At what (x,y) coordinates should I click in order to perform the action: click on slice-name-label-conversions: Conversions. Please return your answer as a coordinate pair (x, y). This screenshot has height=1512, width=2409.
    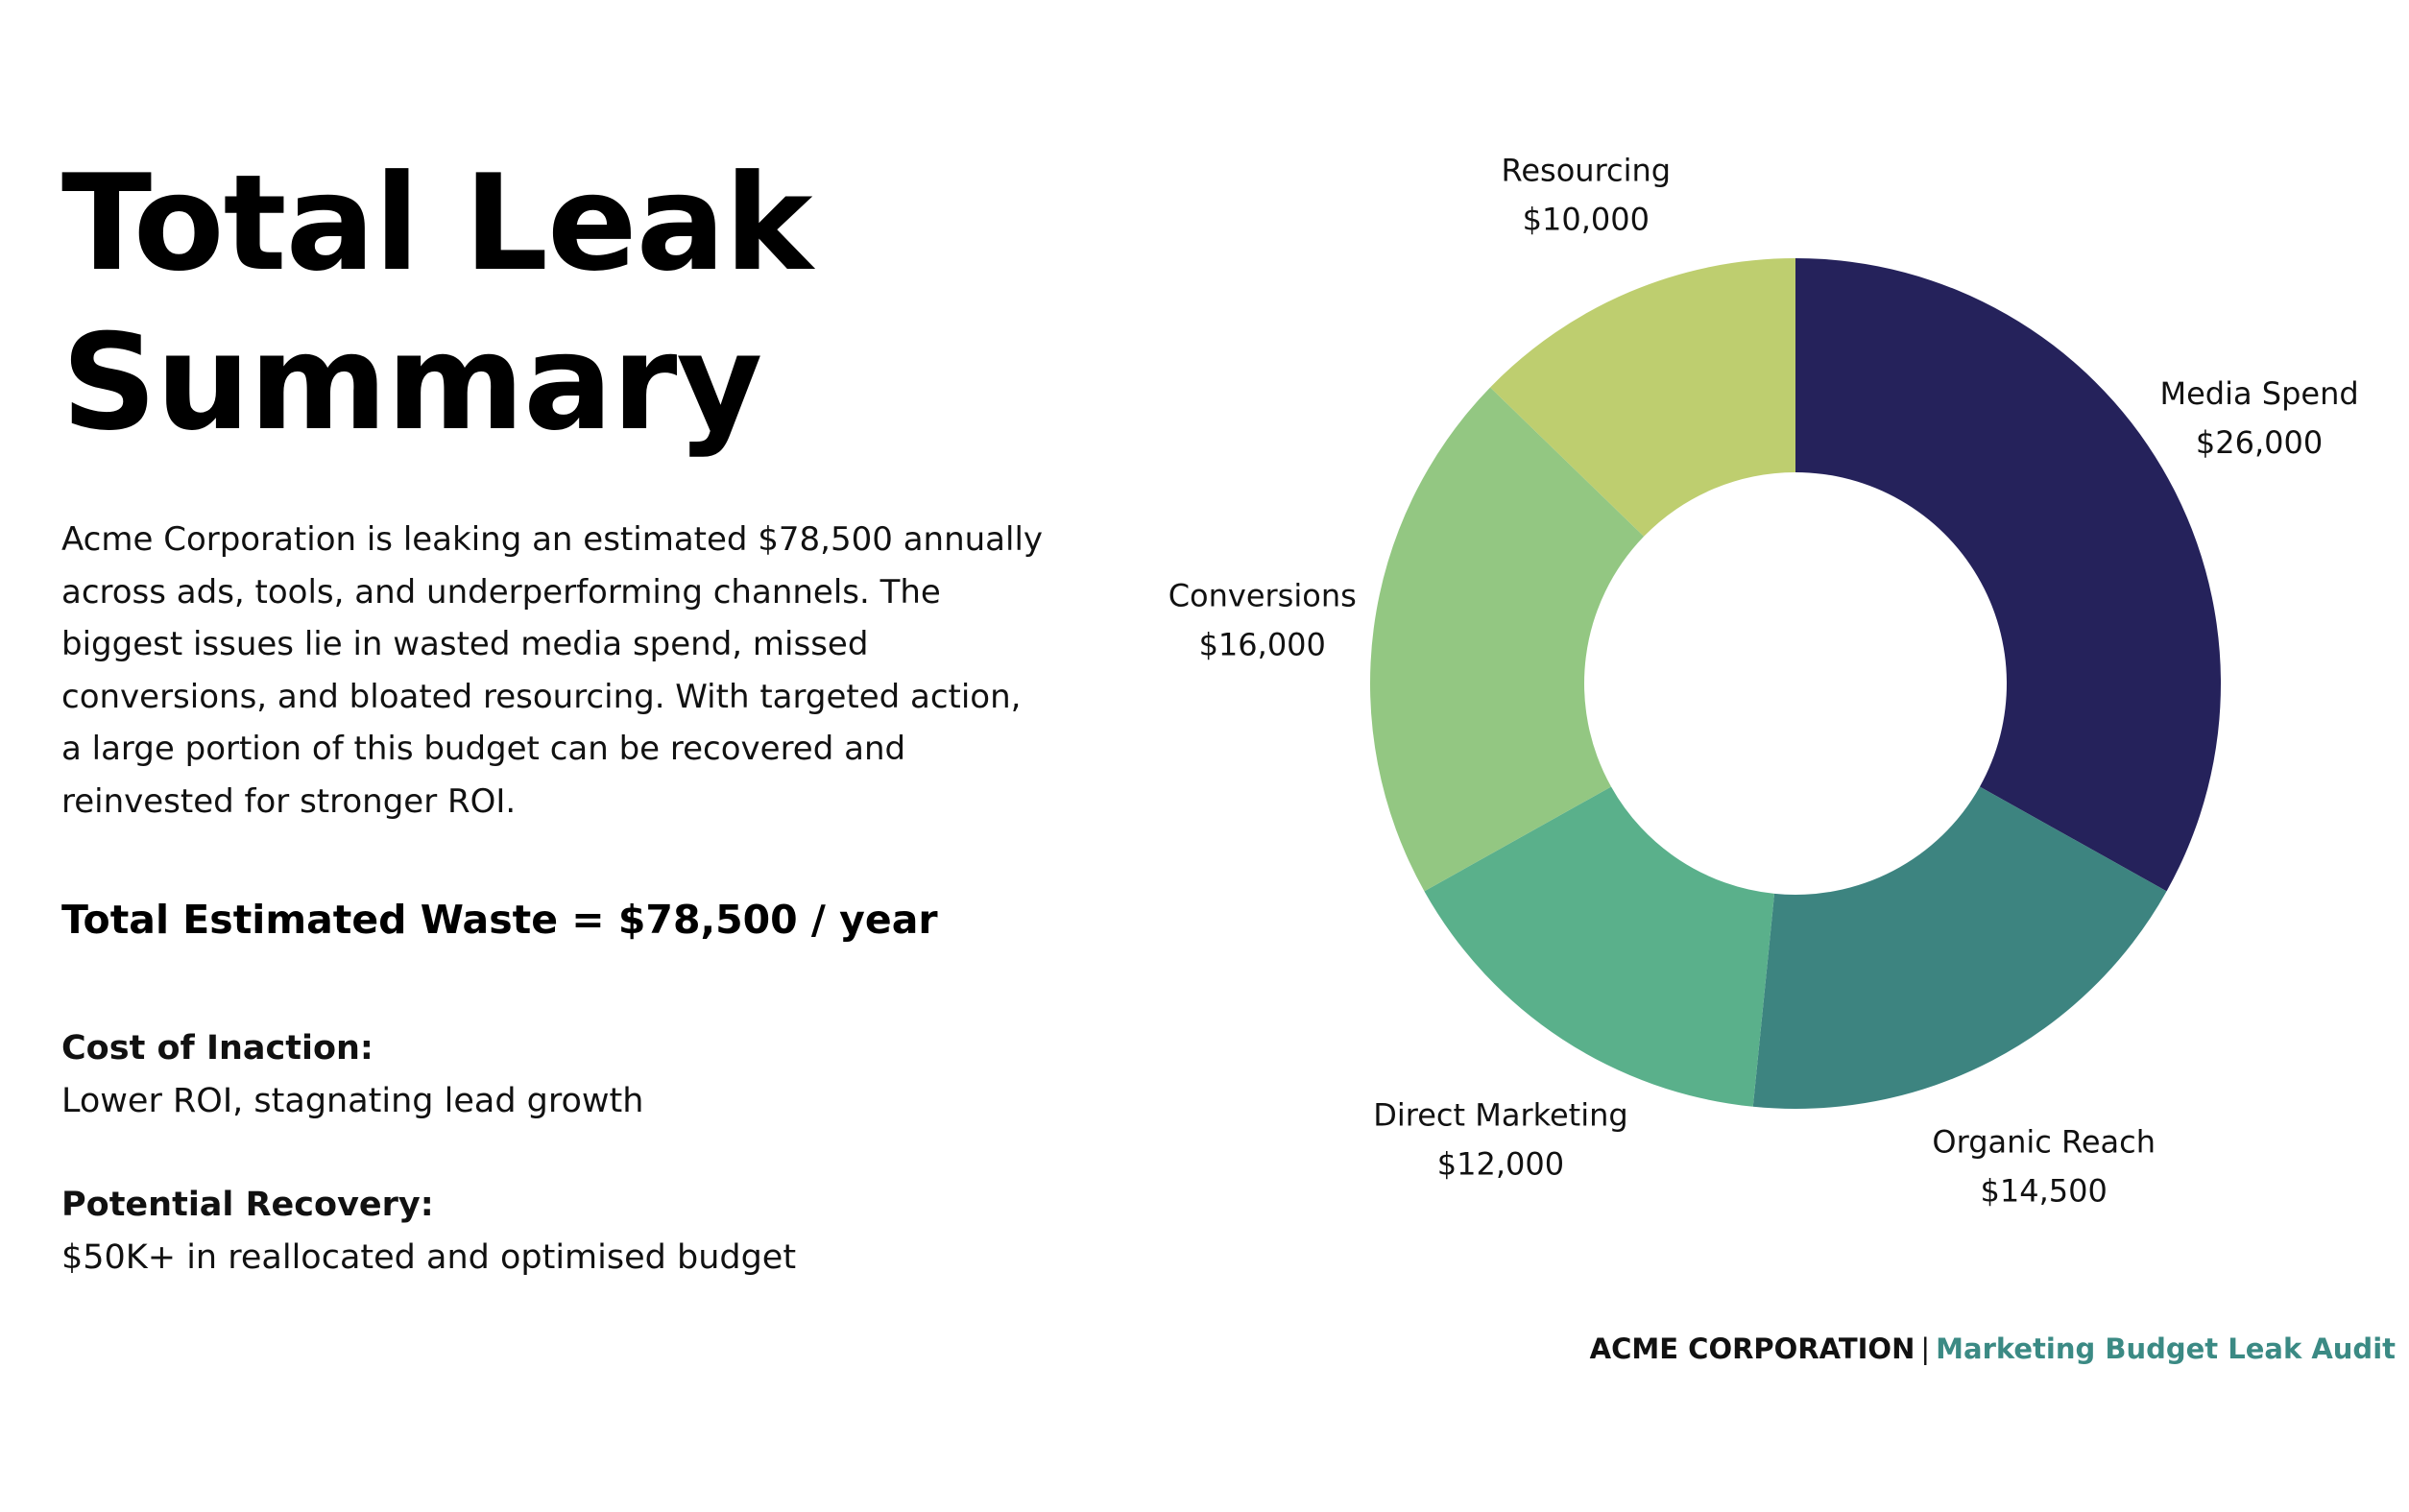
    Looking at the image, I should click on (1262, 595).